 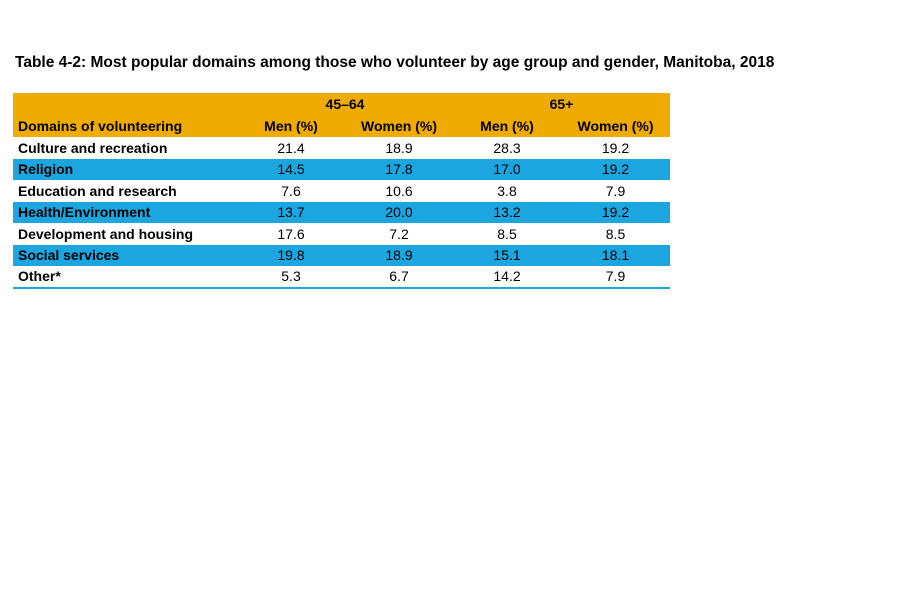 I want to click on age-group-header-row: 45–64 65+, so click(x=341, y=104).